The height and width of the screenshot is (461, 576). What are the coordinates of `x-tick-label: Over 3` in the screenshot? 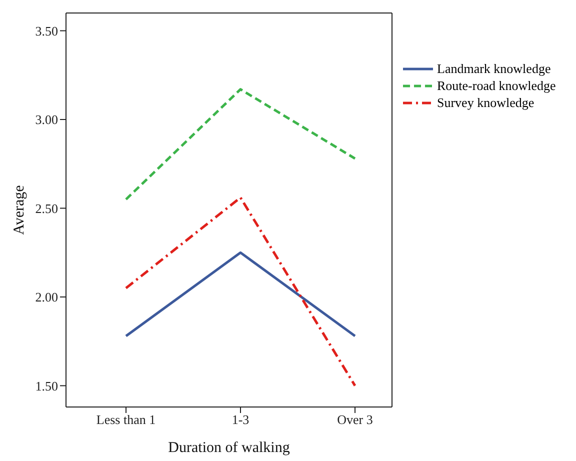 It's located at (355, 420).